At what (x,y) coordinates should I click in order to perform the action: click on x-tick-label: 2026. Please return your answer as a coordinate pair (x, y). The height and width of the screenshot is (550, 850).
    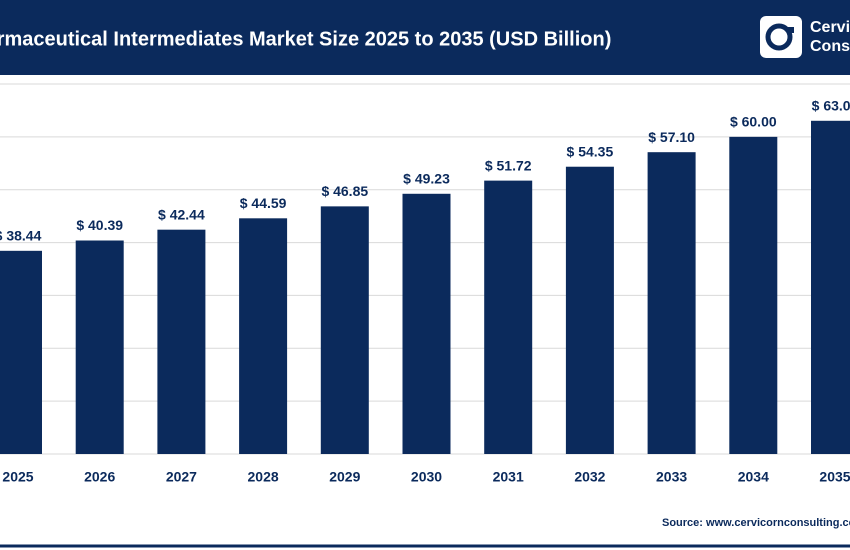
    Looking at the image, I should click on (99, 477).